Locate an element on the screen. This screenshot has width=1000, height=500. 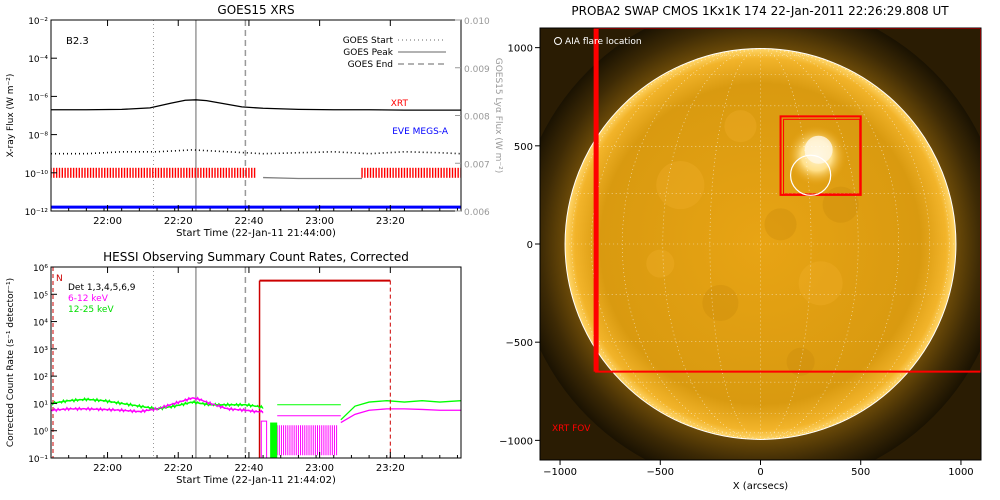
legend-label: GOES Start is located at coordinates (368, 41).